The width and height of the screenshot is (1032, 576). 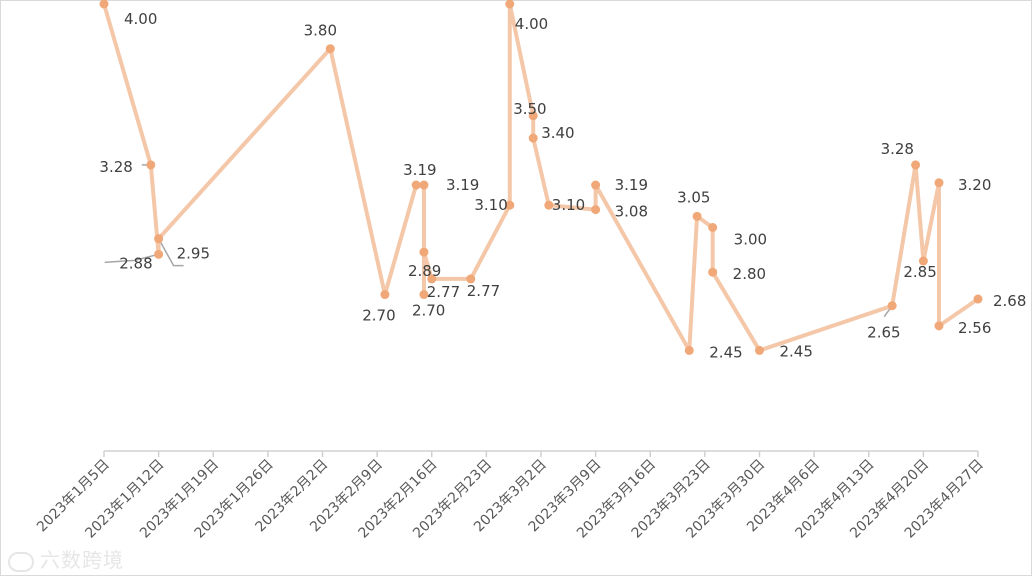 What do you see at coordinates (974, 185) in the screenshot?
I see `data-label: 3.20` at bounding box center [974, 185].